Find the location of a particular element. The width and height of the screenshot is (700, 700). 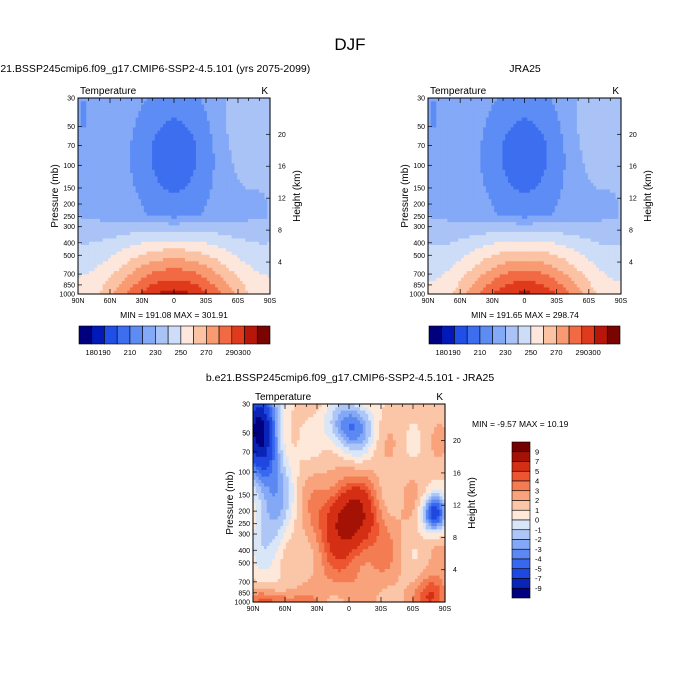

units-label: K is located at coordinates (264, 91).